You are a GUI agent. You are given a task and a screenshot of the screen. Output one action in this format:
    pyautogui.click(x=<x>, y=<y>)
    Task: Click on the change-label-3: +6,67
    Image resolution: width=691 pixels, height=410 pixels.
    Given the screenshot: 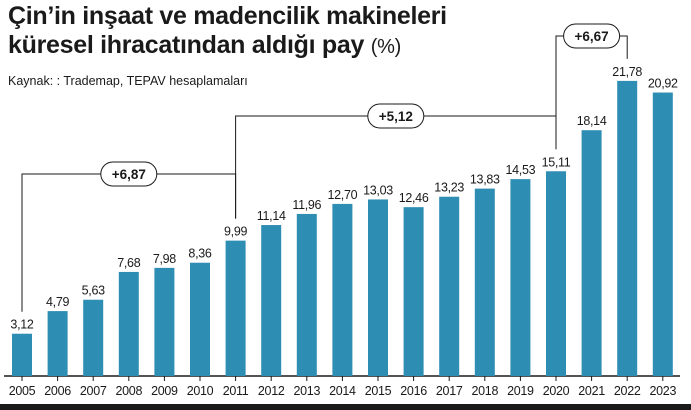 What is the action you would take?
    pyautogui.click(x=592, y=36)
    